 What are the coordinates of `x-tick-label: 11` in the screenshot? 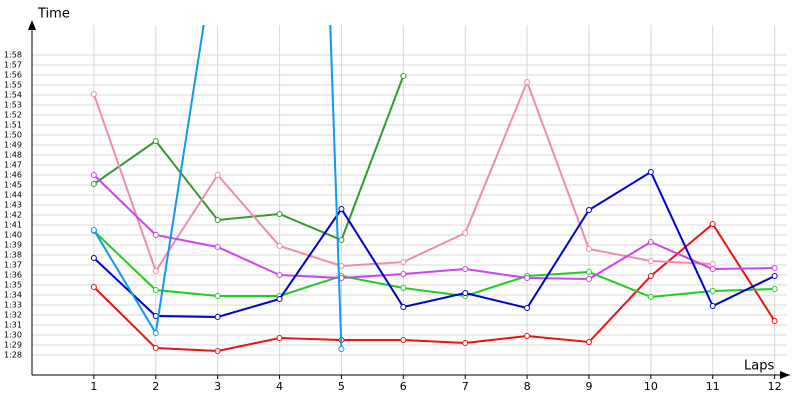 It's located at (713, 386).